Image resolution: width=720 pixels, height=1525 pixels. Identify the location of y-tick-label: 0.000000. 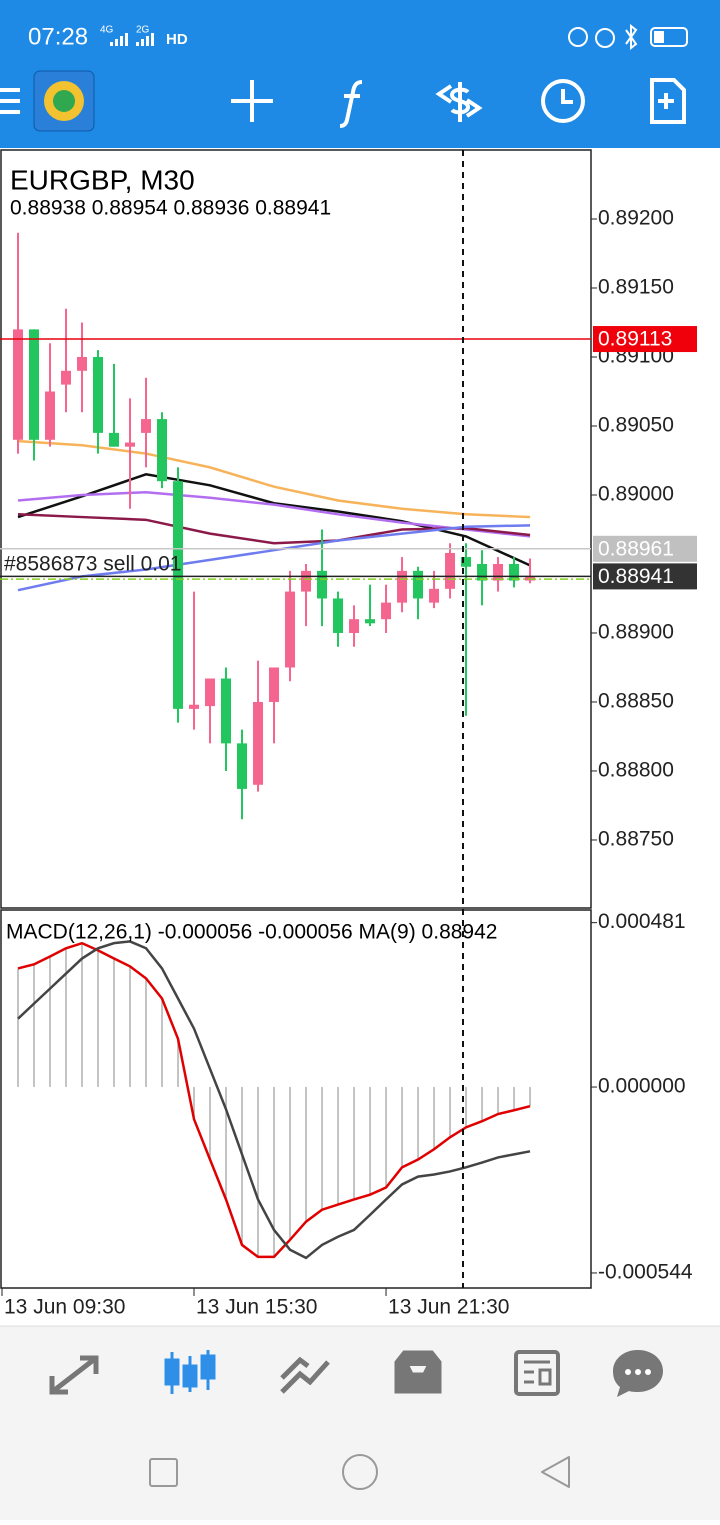
(642, 1086).